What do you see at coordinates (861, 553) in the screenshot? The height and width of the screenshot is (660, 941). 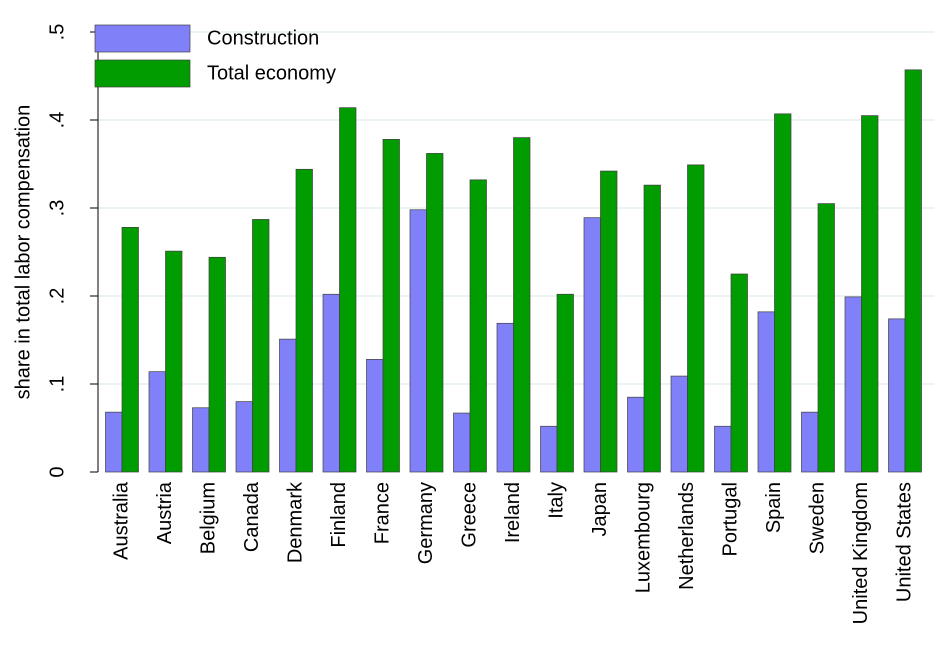 I see `x-tick-label: United Kingdom` at bounding box center [861, 553].